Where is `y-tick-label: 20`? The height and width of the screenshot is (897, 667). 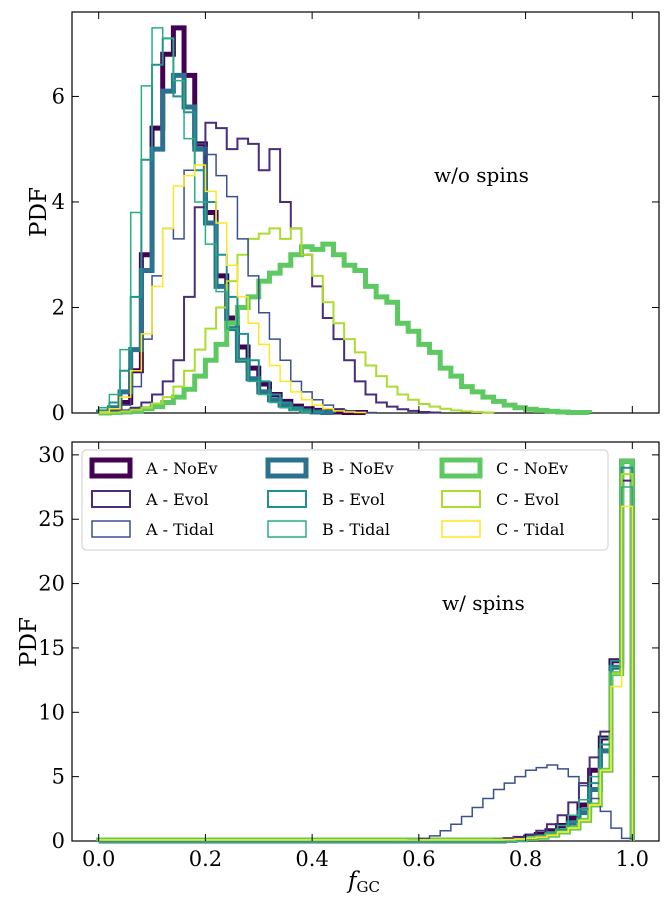
y-tick-label: 20 is located at coordinates (51, 584).